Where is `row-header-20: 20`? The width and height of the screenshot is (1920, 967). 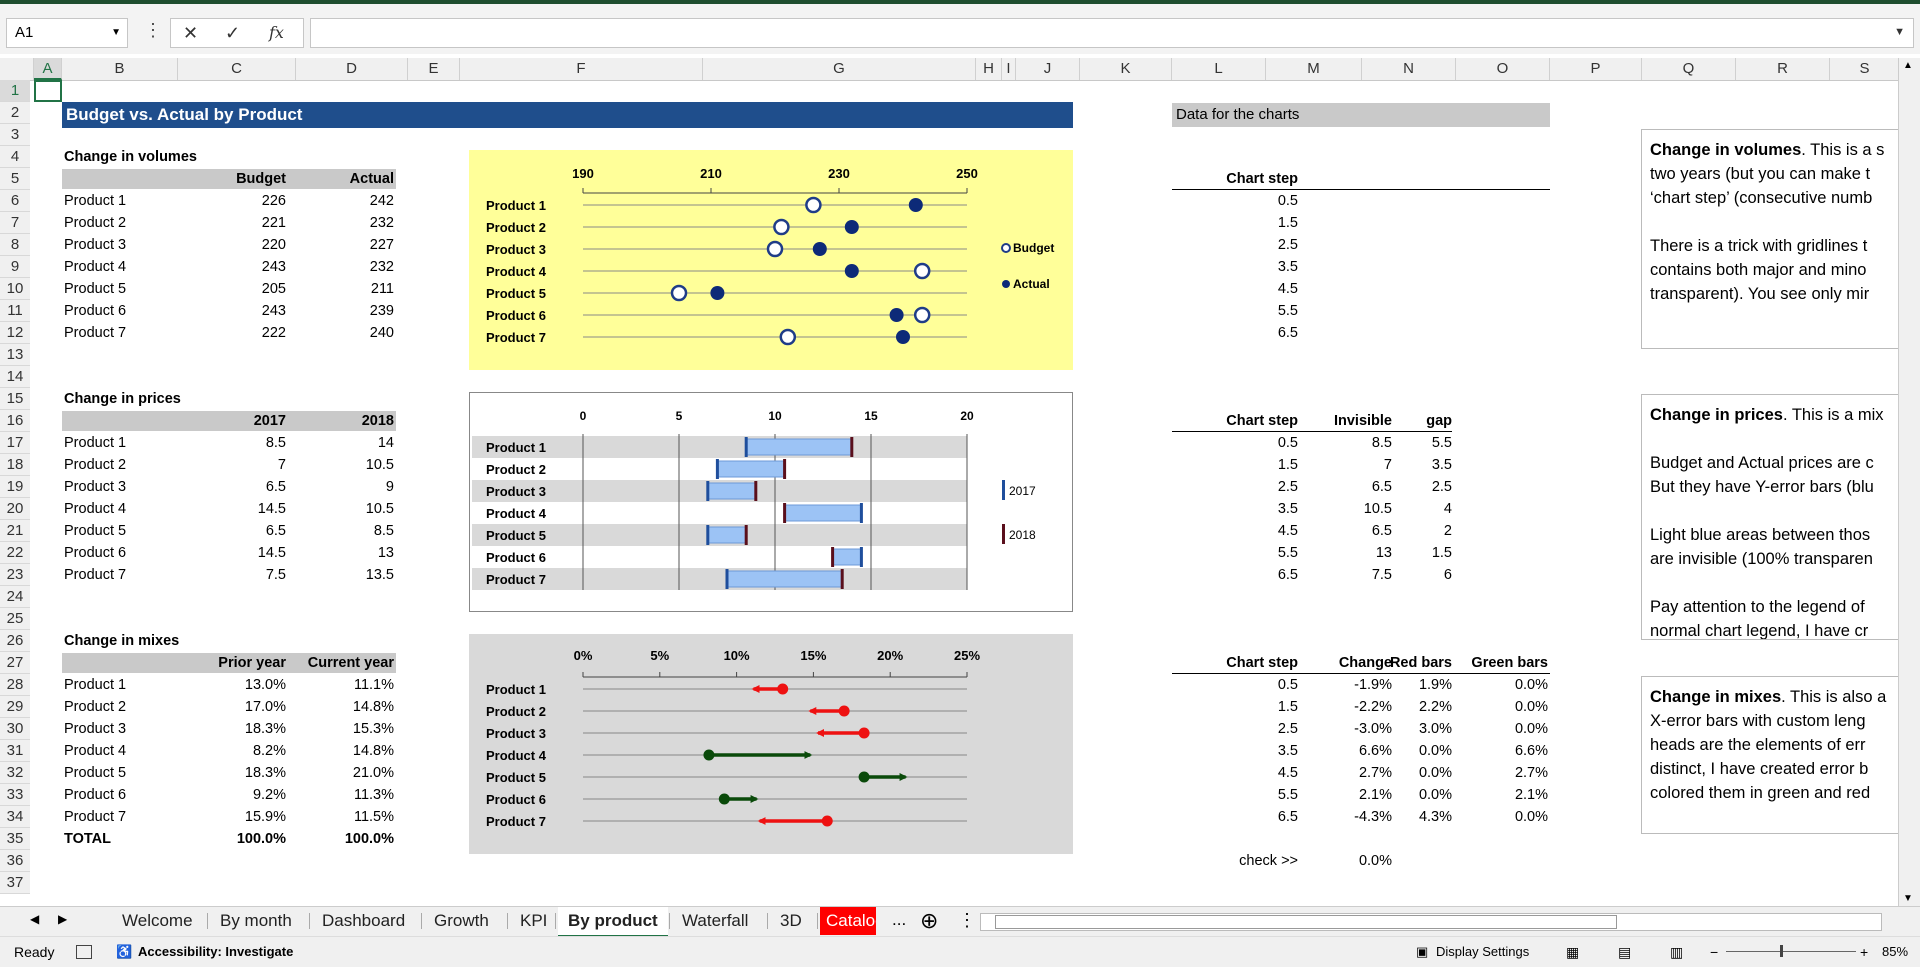
row-header-20: 20 is located at coordinates (15, 509).